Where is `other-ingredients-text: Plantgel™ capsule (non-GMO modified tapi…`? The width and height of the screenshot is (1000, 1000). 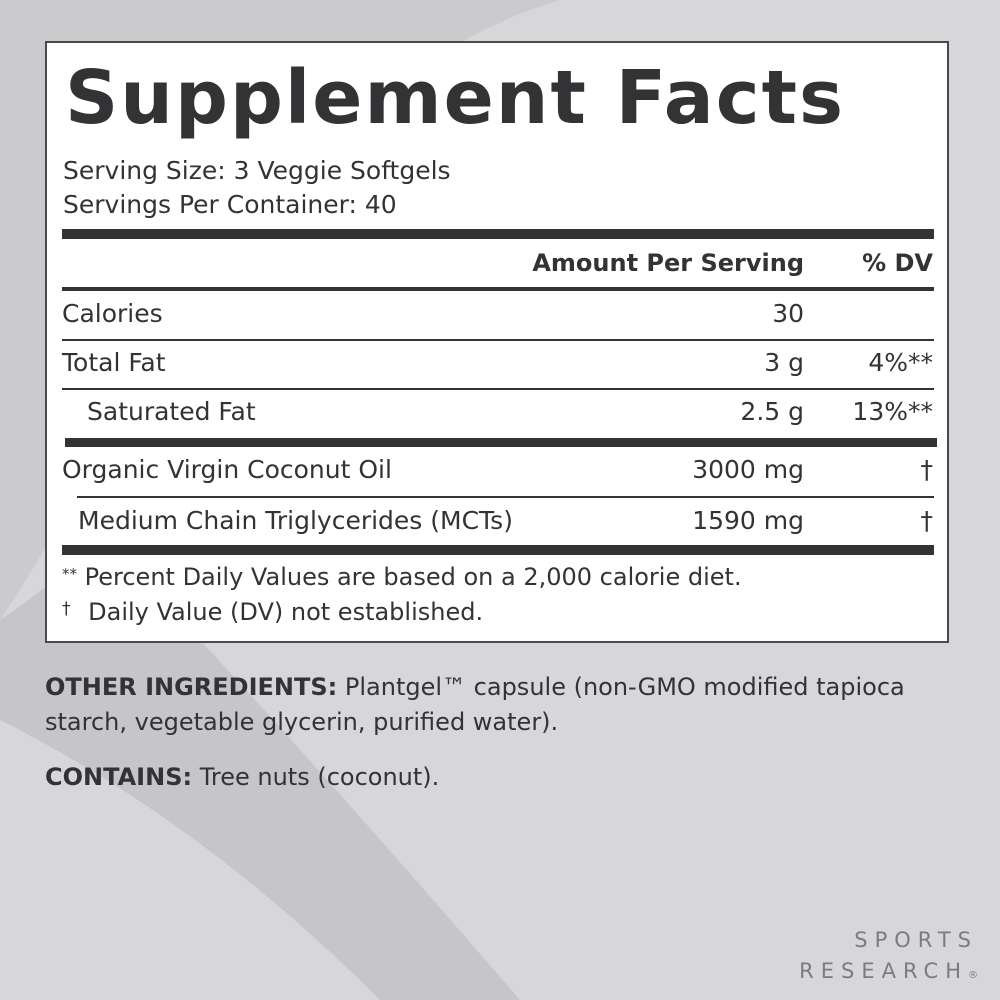 other-ingredients-text: Plantgel™ capsule (non-GMO modified tapi… is located at coordinates (475, 704).